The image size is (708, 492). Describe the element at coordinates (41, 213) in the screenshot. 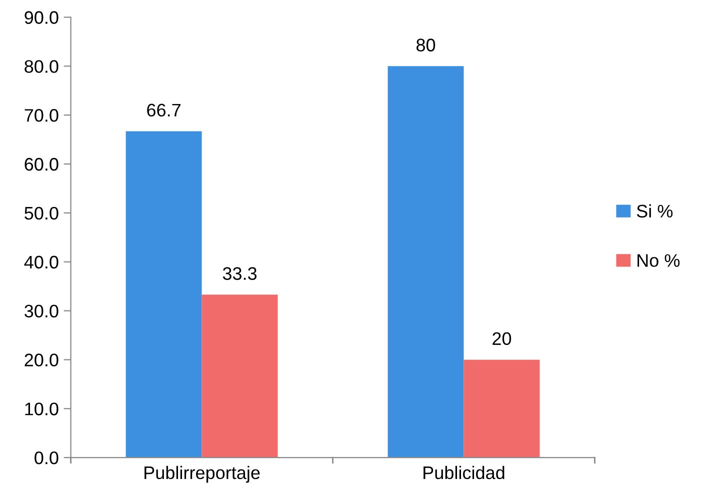

I see `y-tick-label: 50.0` at that location.